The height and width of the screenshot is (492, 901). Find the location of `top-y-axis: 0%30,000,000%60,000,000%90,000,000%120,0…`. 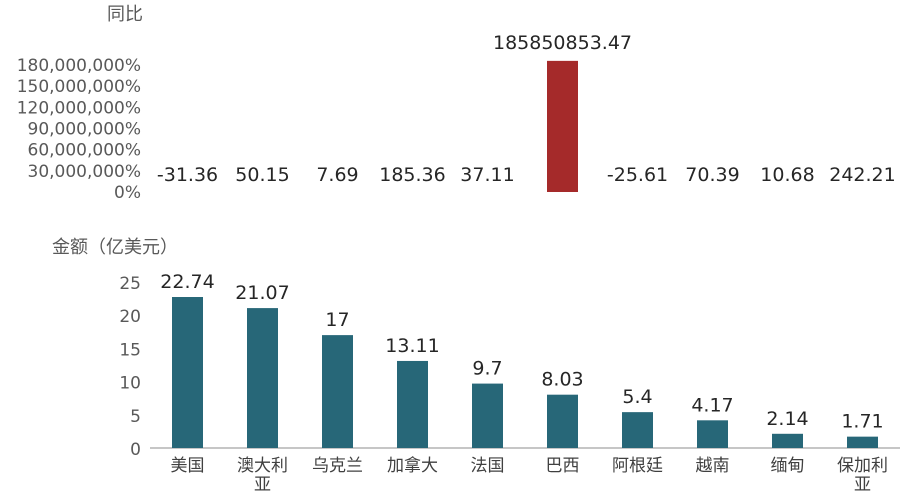

top-y-axis: 0%30,000,000%60,000,000%90,000,000%120,0… is located at coordinates (79, 129).